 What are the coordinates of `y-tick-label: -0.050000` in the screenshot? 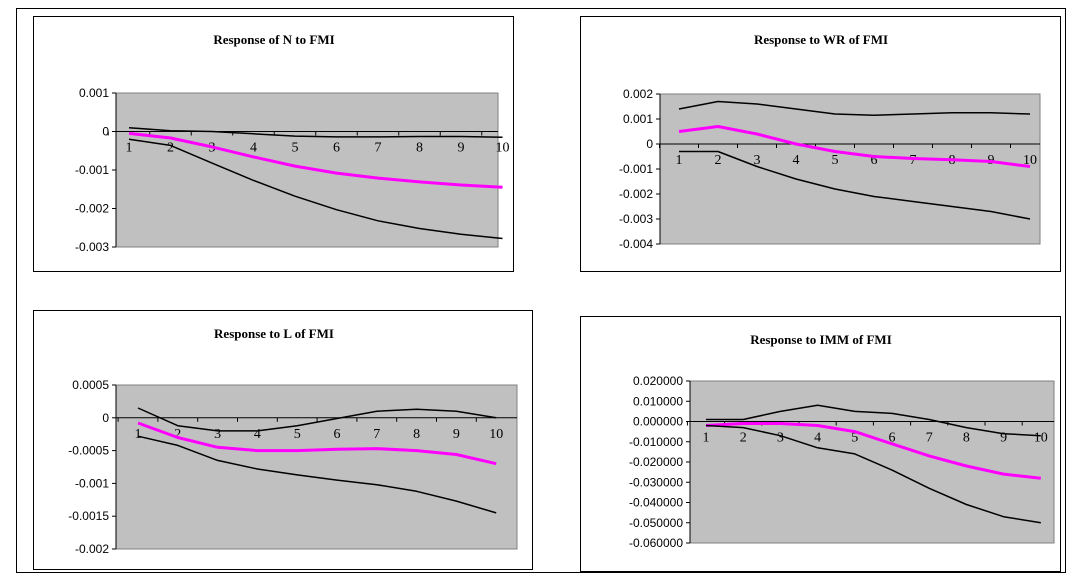 It's located at (656, 523).